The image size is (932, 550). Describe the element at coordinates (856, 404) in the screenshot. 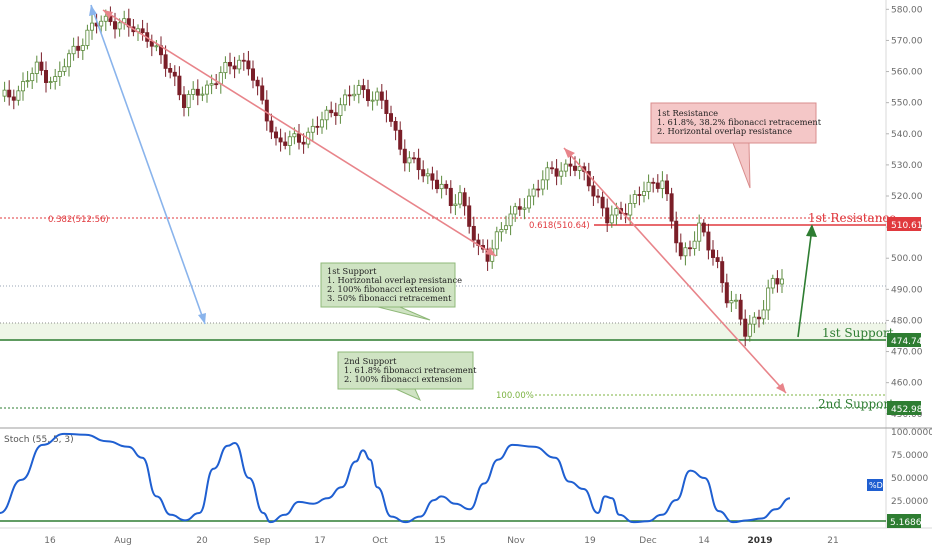

I see `support-2-label: 2nd Support` at that location.